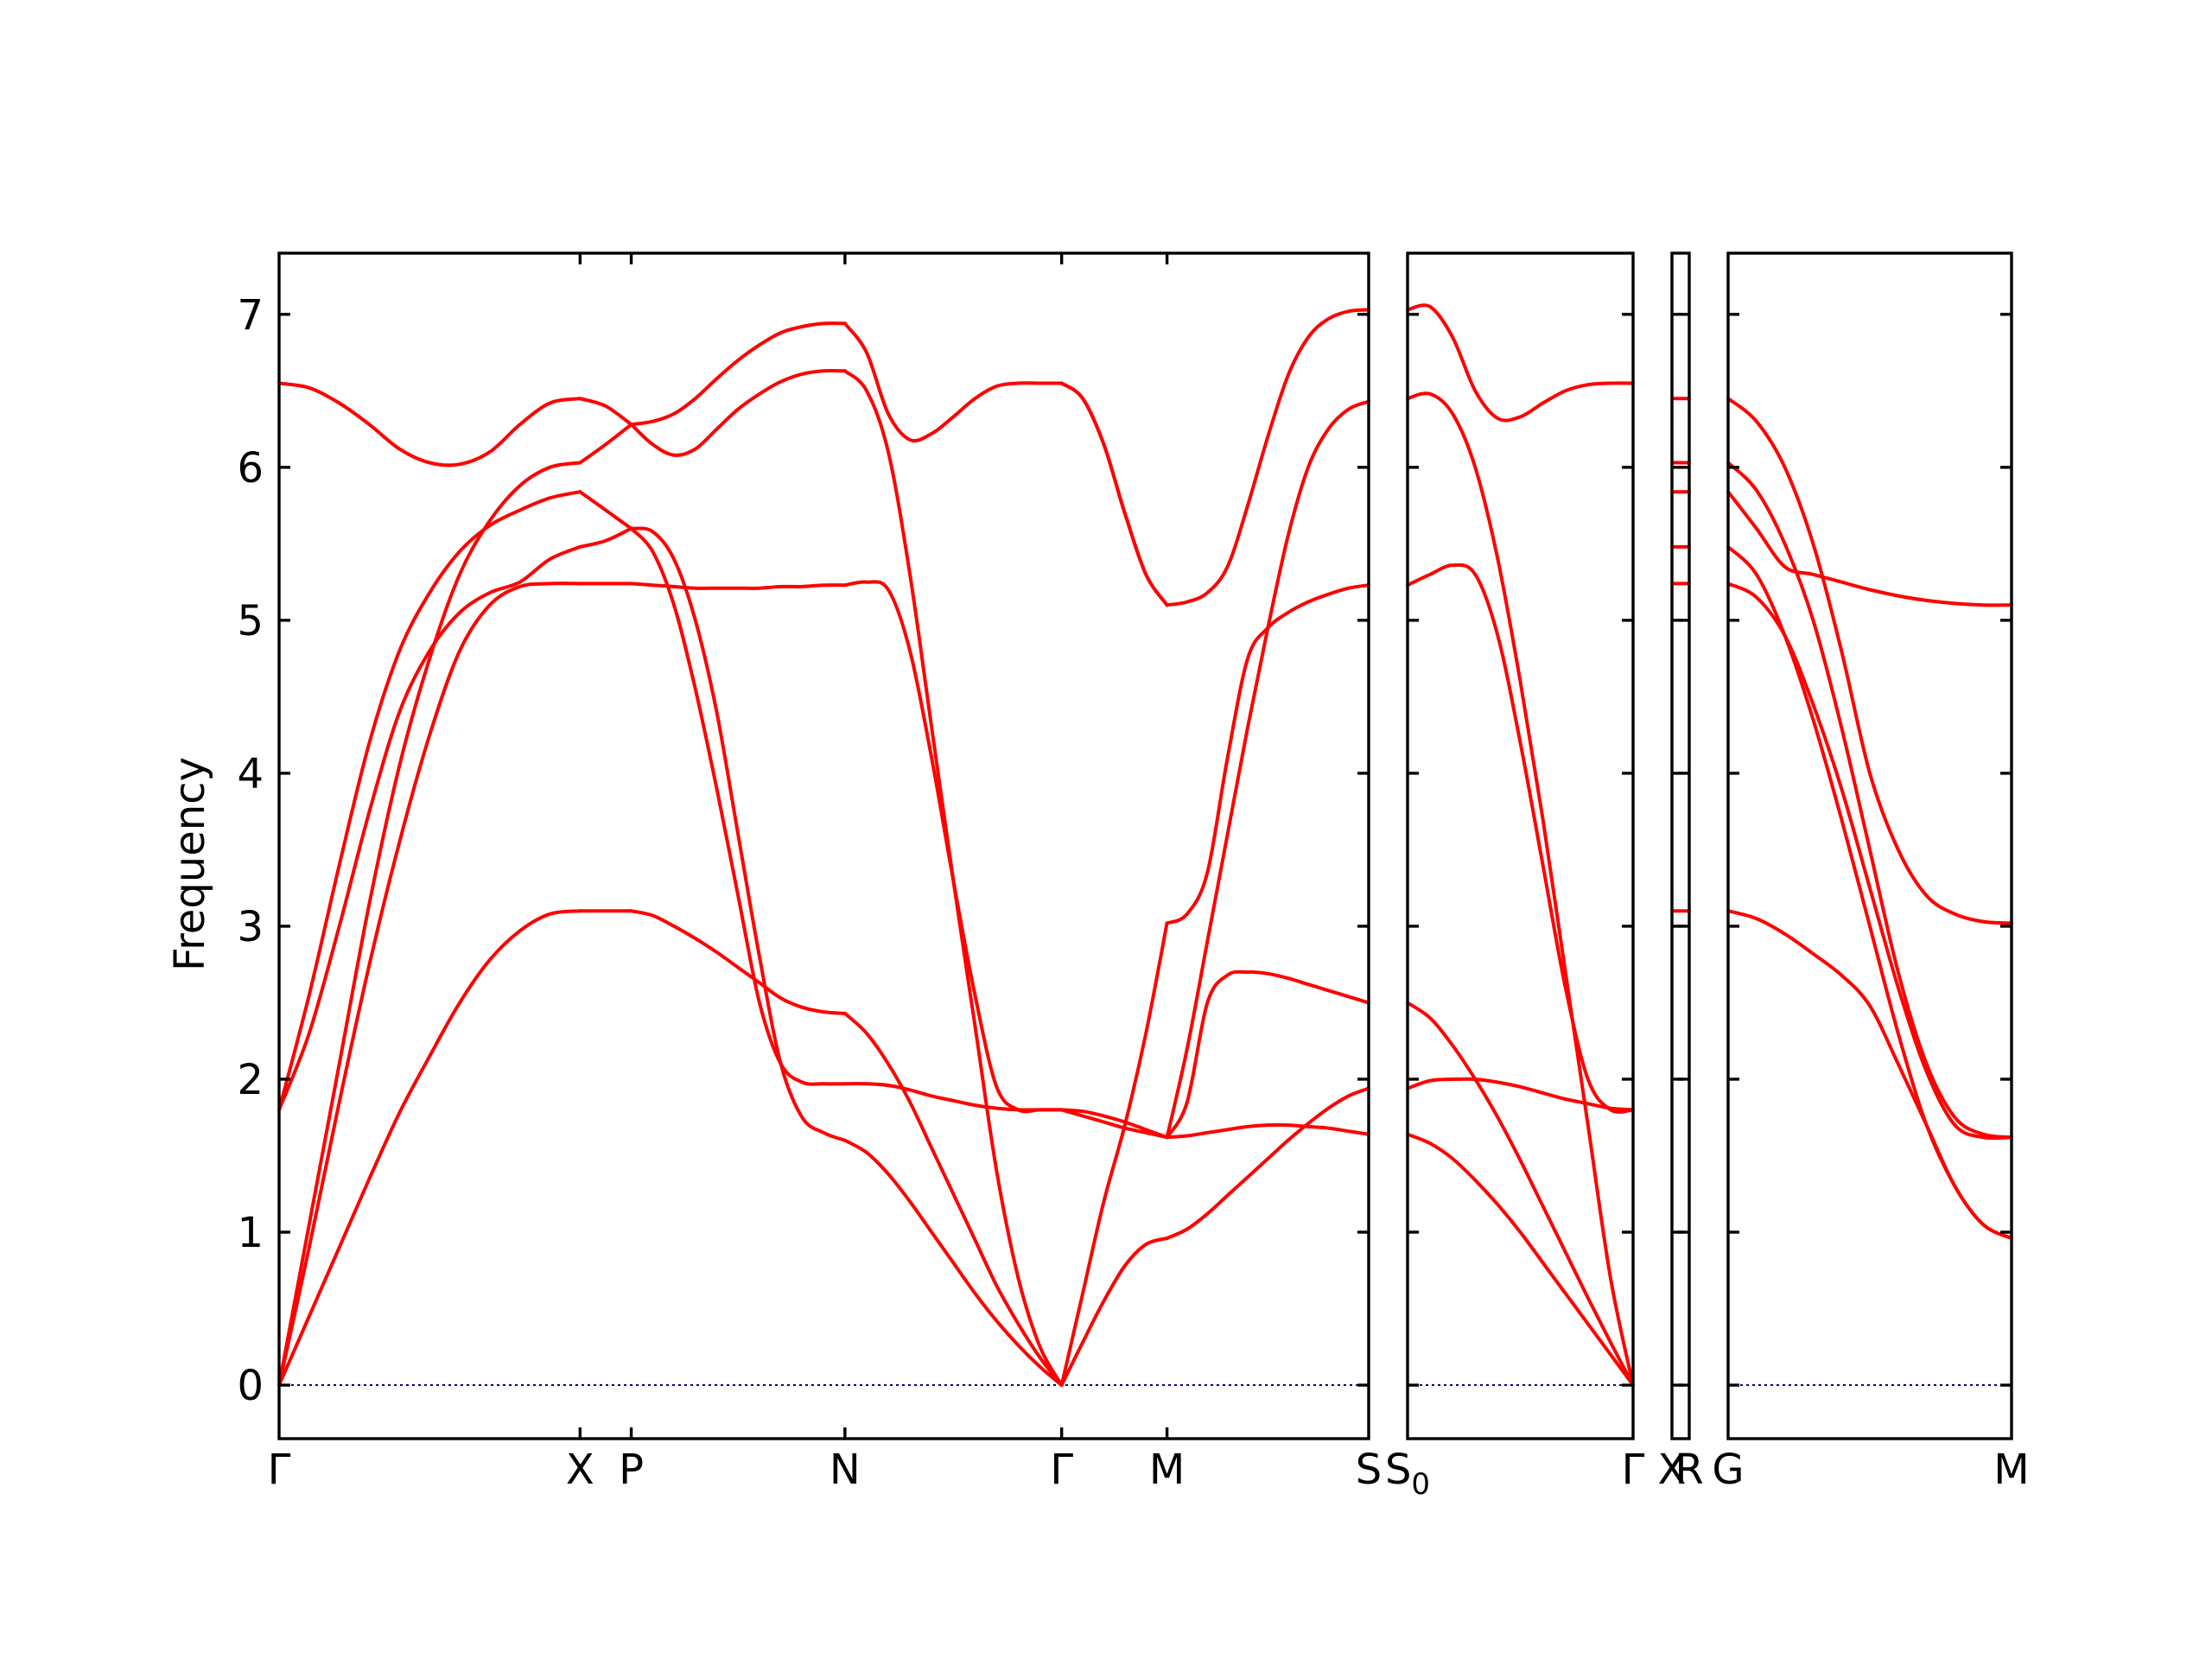 This screenshot has height=1659, width=2212. Describe the element at coordinates (250, 315) in the screenshot. I see `y-tick-label: 7` at that location.